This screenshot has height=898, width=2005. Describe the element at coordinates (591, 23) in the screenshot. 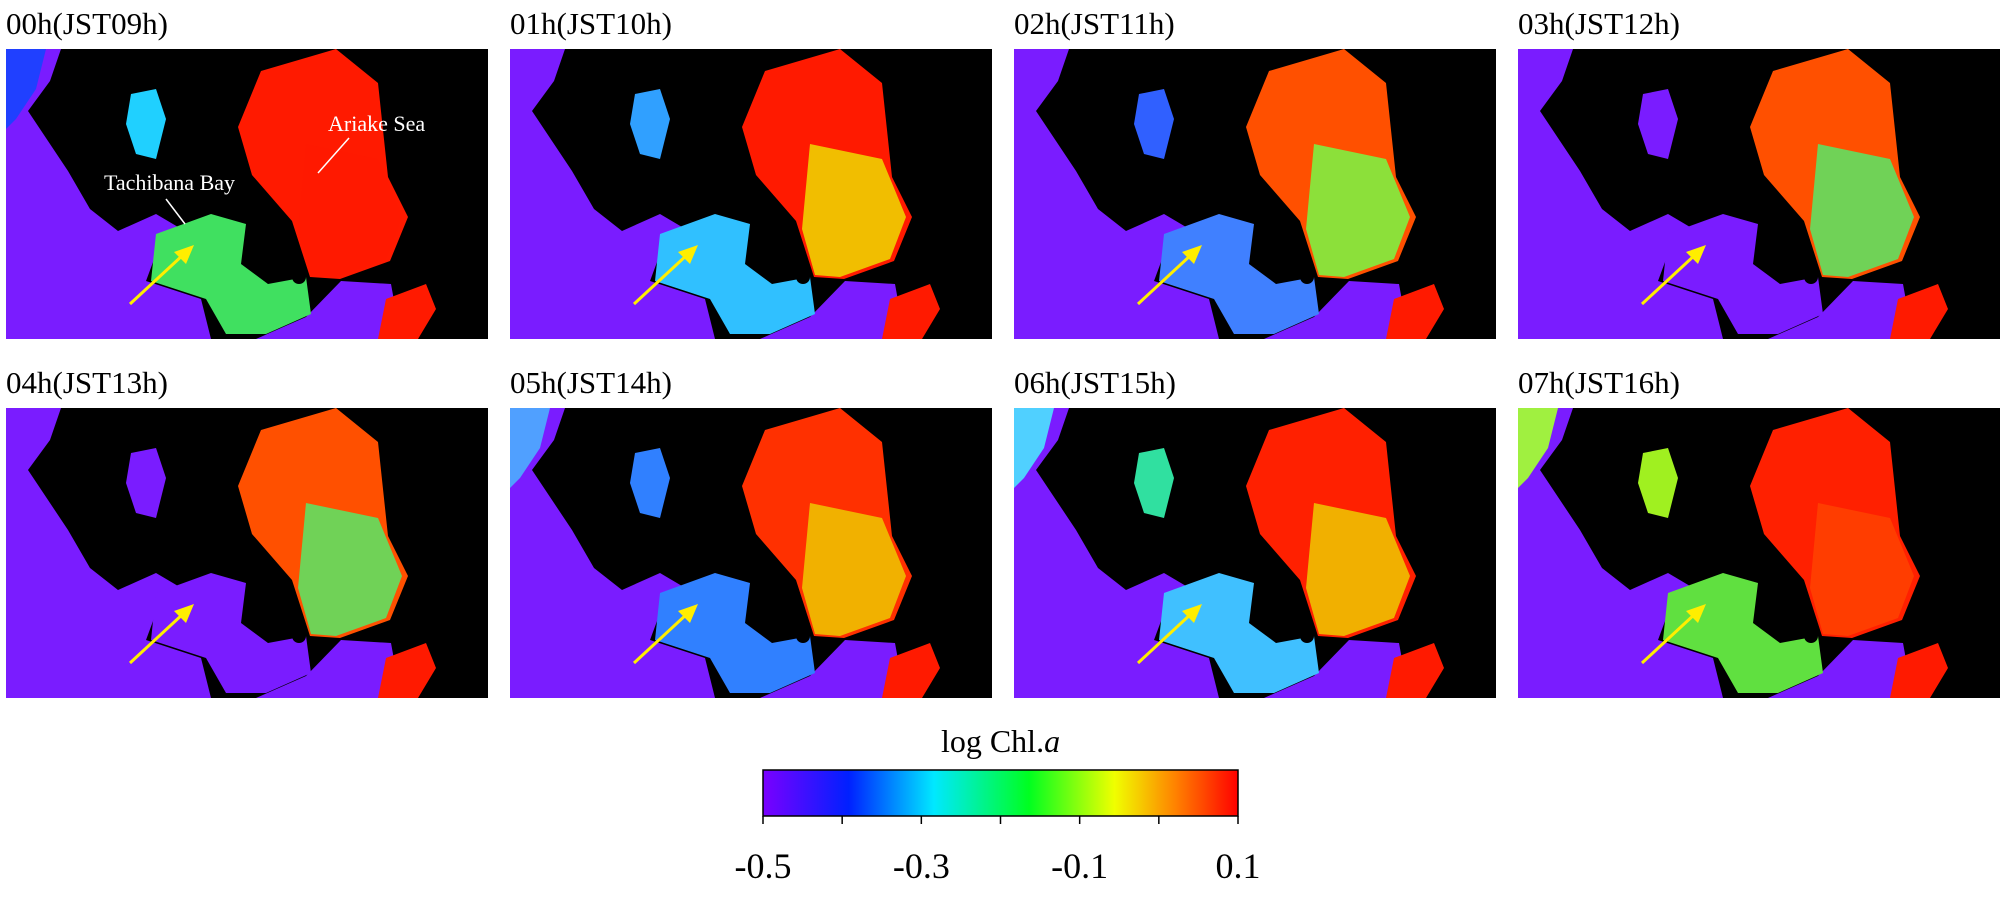

I see `panel-title: 01h(JST10h)` at that location.